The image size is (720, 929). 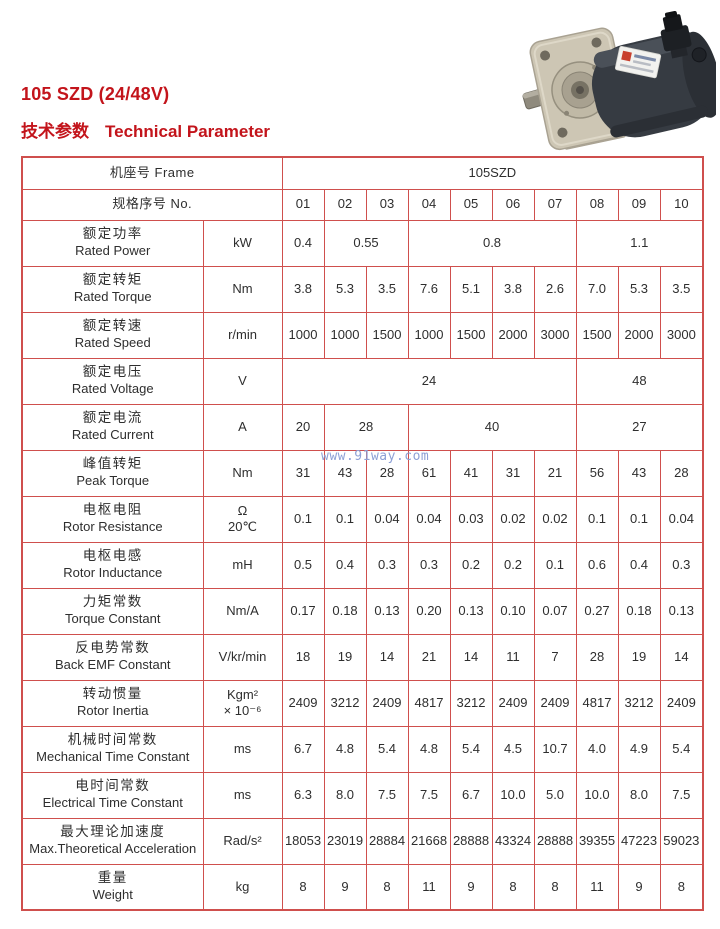 What do you see at coordinates (242, 703) in the screenshot?
I see `parameter-unit: Kgm² × 10⁻⁶` at bounding box center [242, 703].